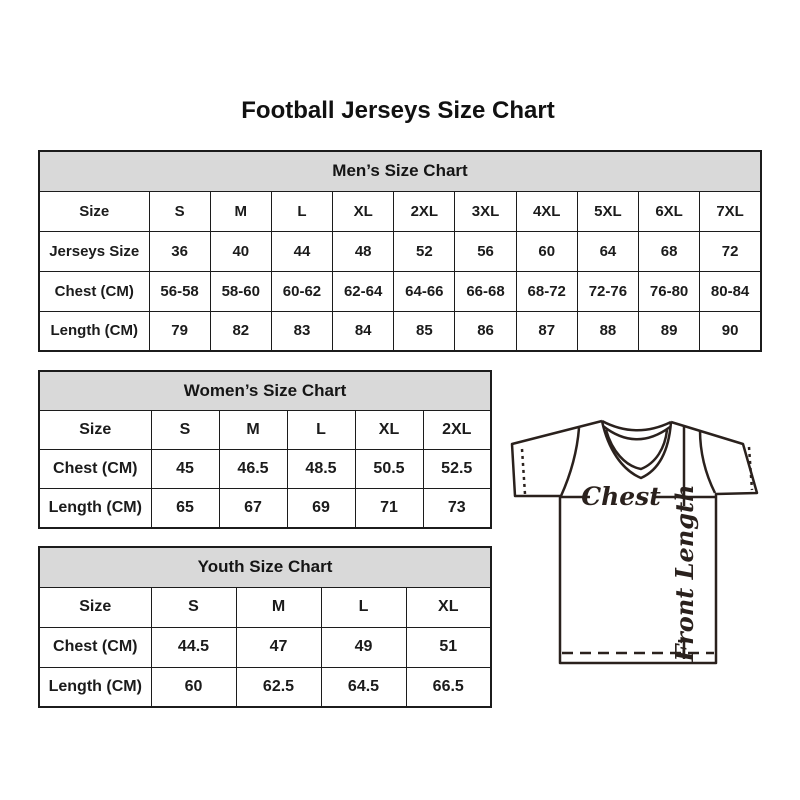  What do you see at coordinates (240, 251) in the screenshot?
I see `value-cell: 40` at bounding box center [240, 251].